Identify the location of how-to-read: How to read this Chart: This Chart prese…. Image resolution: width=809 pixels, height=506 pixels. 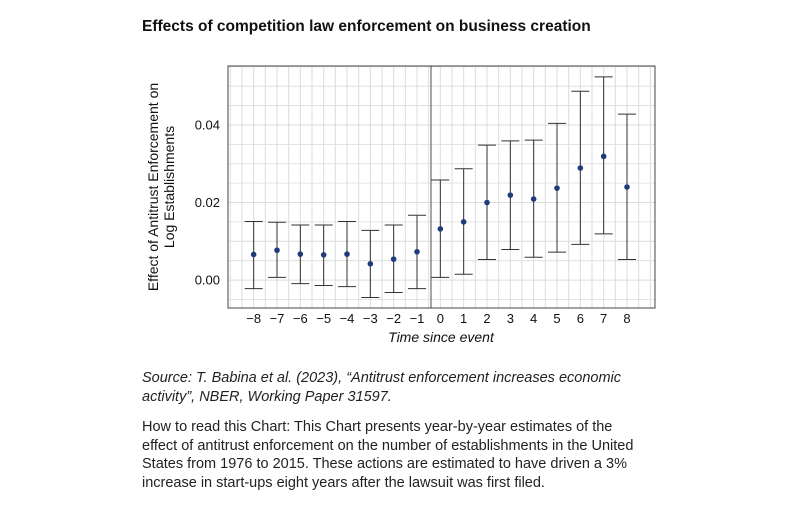
(387, 455).